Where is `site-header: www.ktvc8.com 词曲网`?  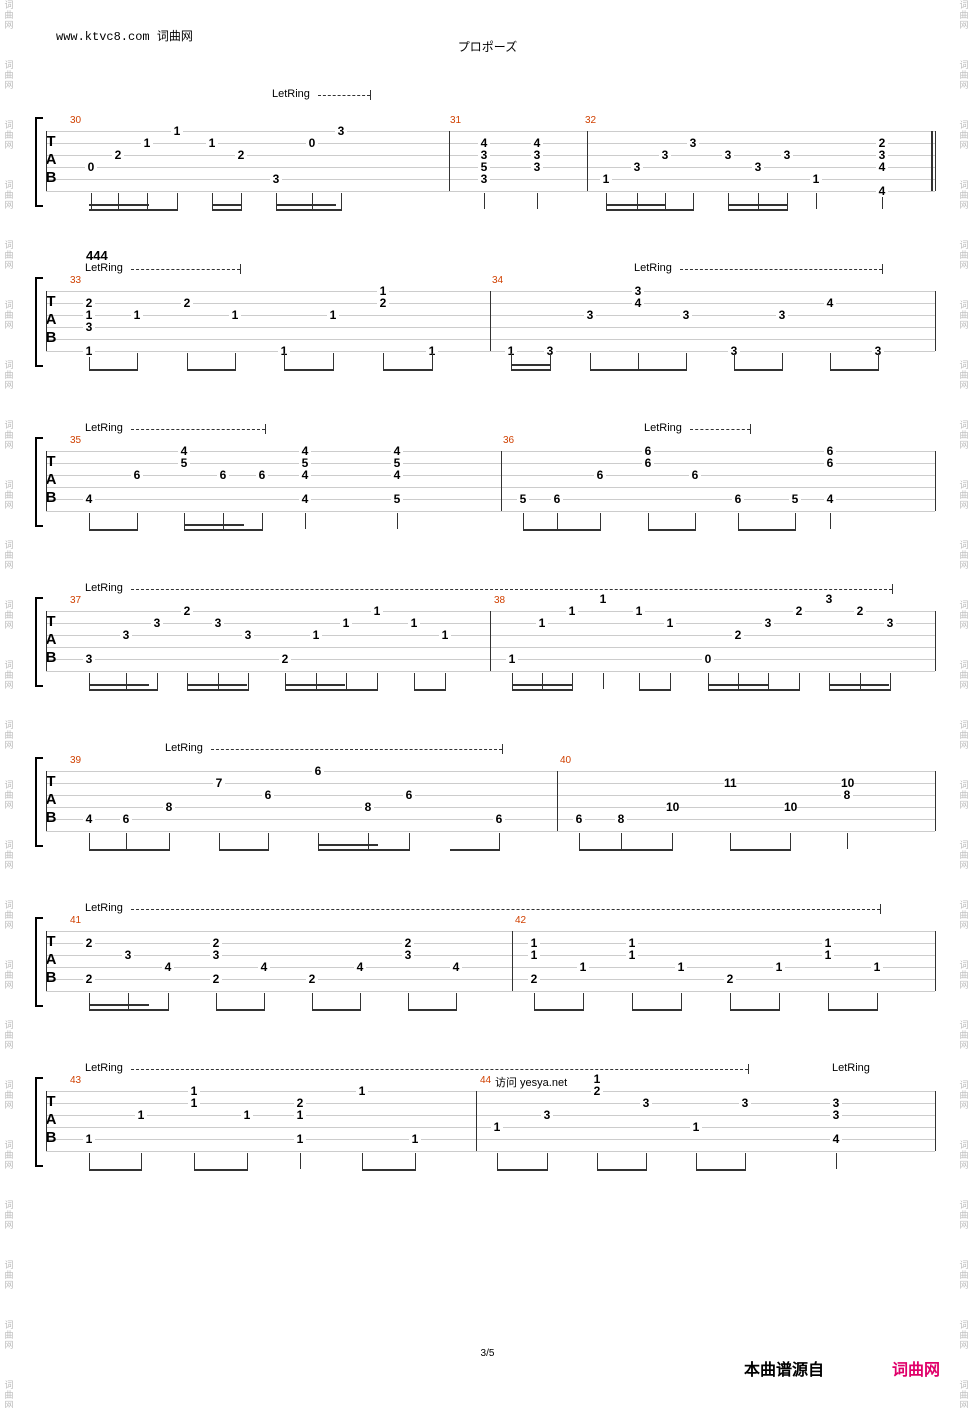
site-header: www.ktvc8.com 词曲网 is located at coordinates (124, 37).